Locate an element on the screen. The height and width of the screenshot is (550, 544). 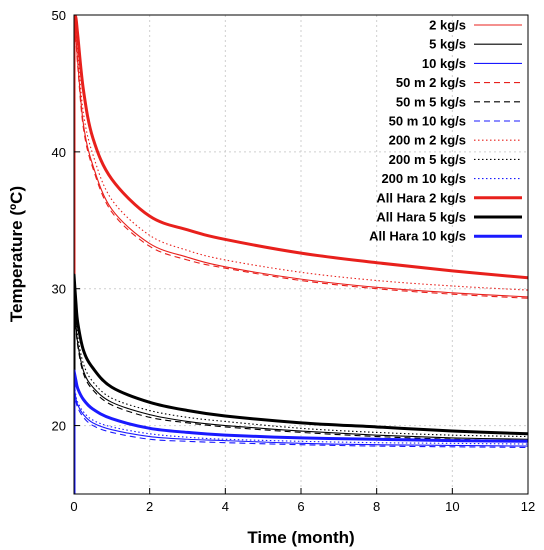
y-tick-label: 40 is located at coordinates (59, 152).